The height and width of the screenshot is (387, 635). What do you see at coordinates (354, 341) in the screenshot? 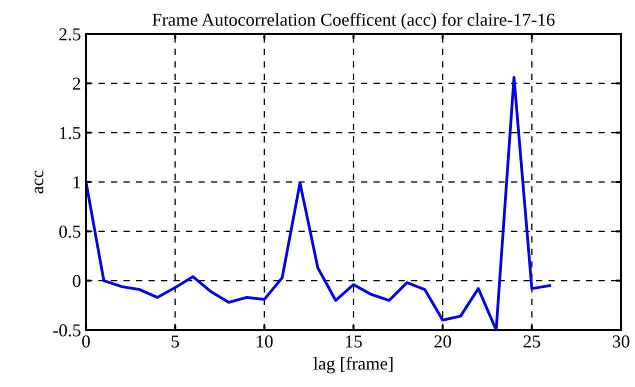
I see `x-tick-label: 15` at bounding box center [354, 341].